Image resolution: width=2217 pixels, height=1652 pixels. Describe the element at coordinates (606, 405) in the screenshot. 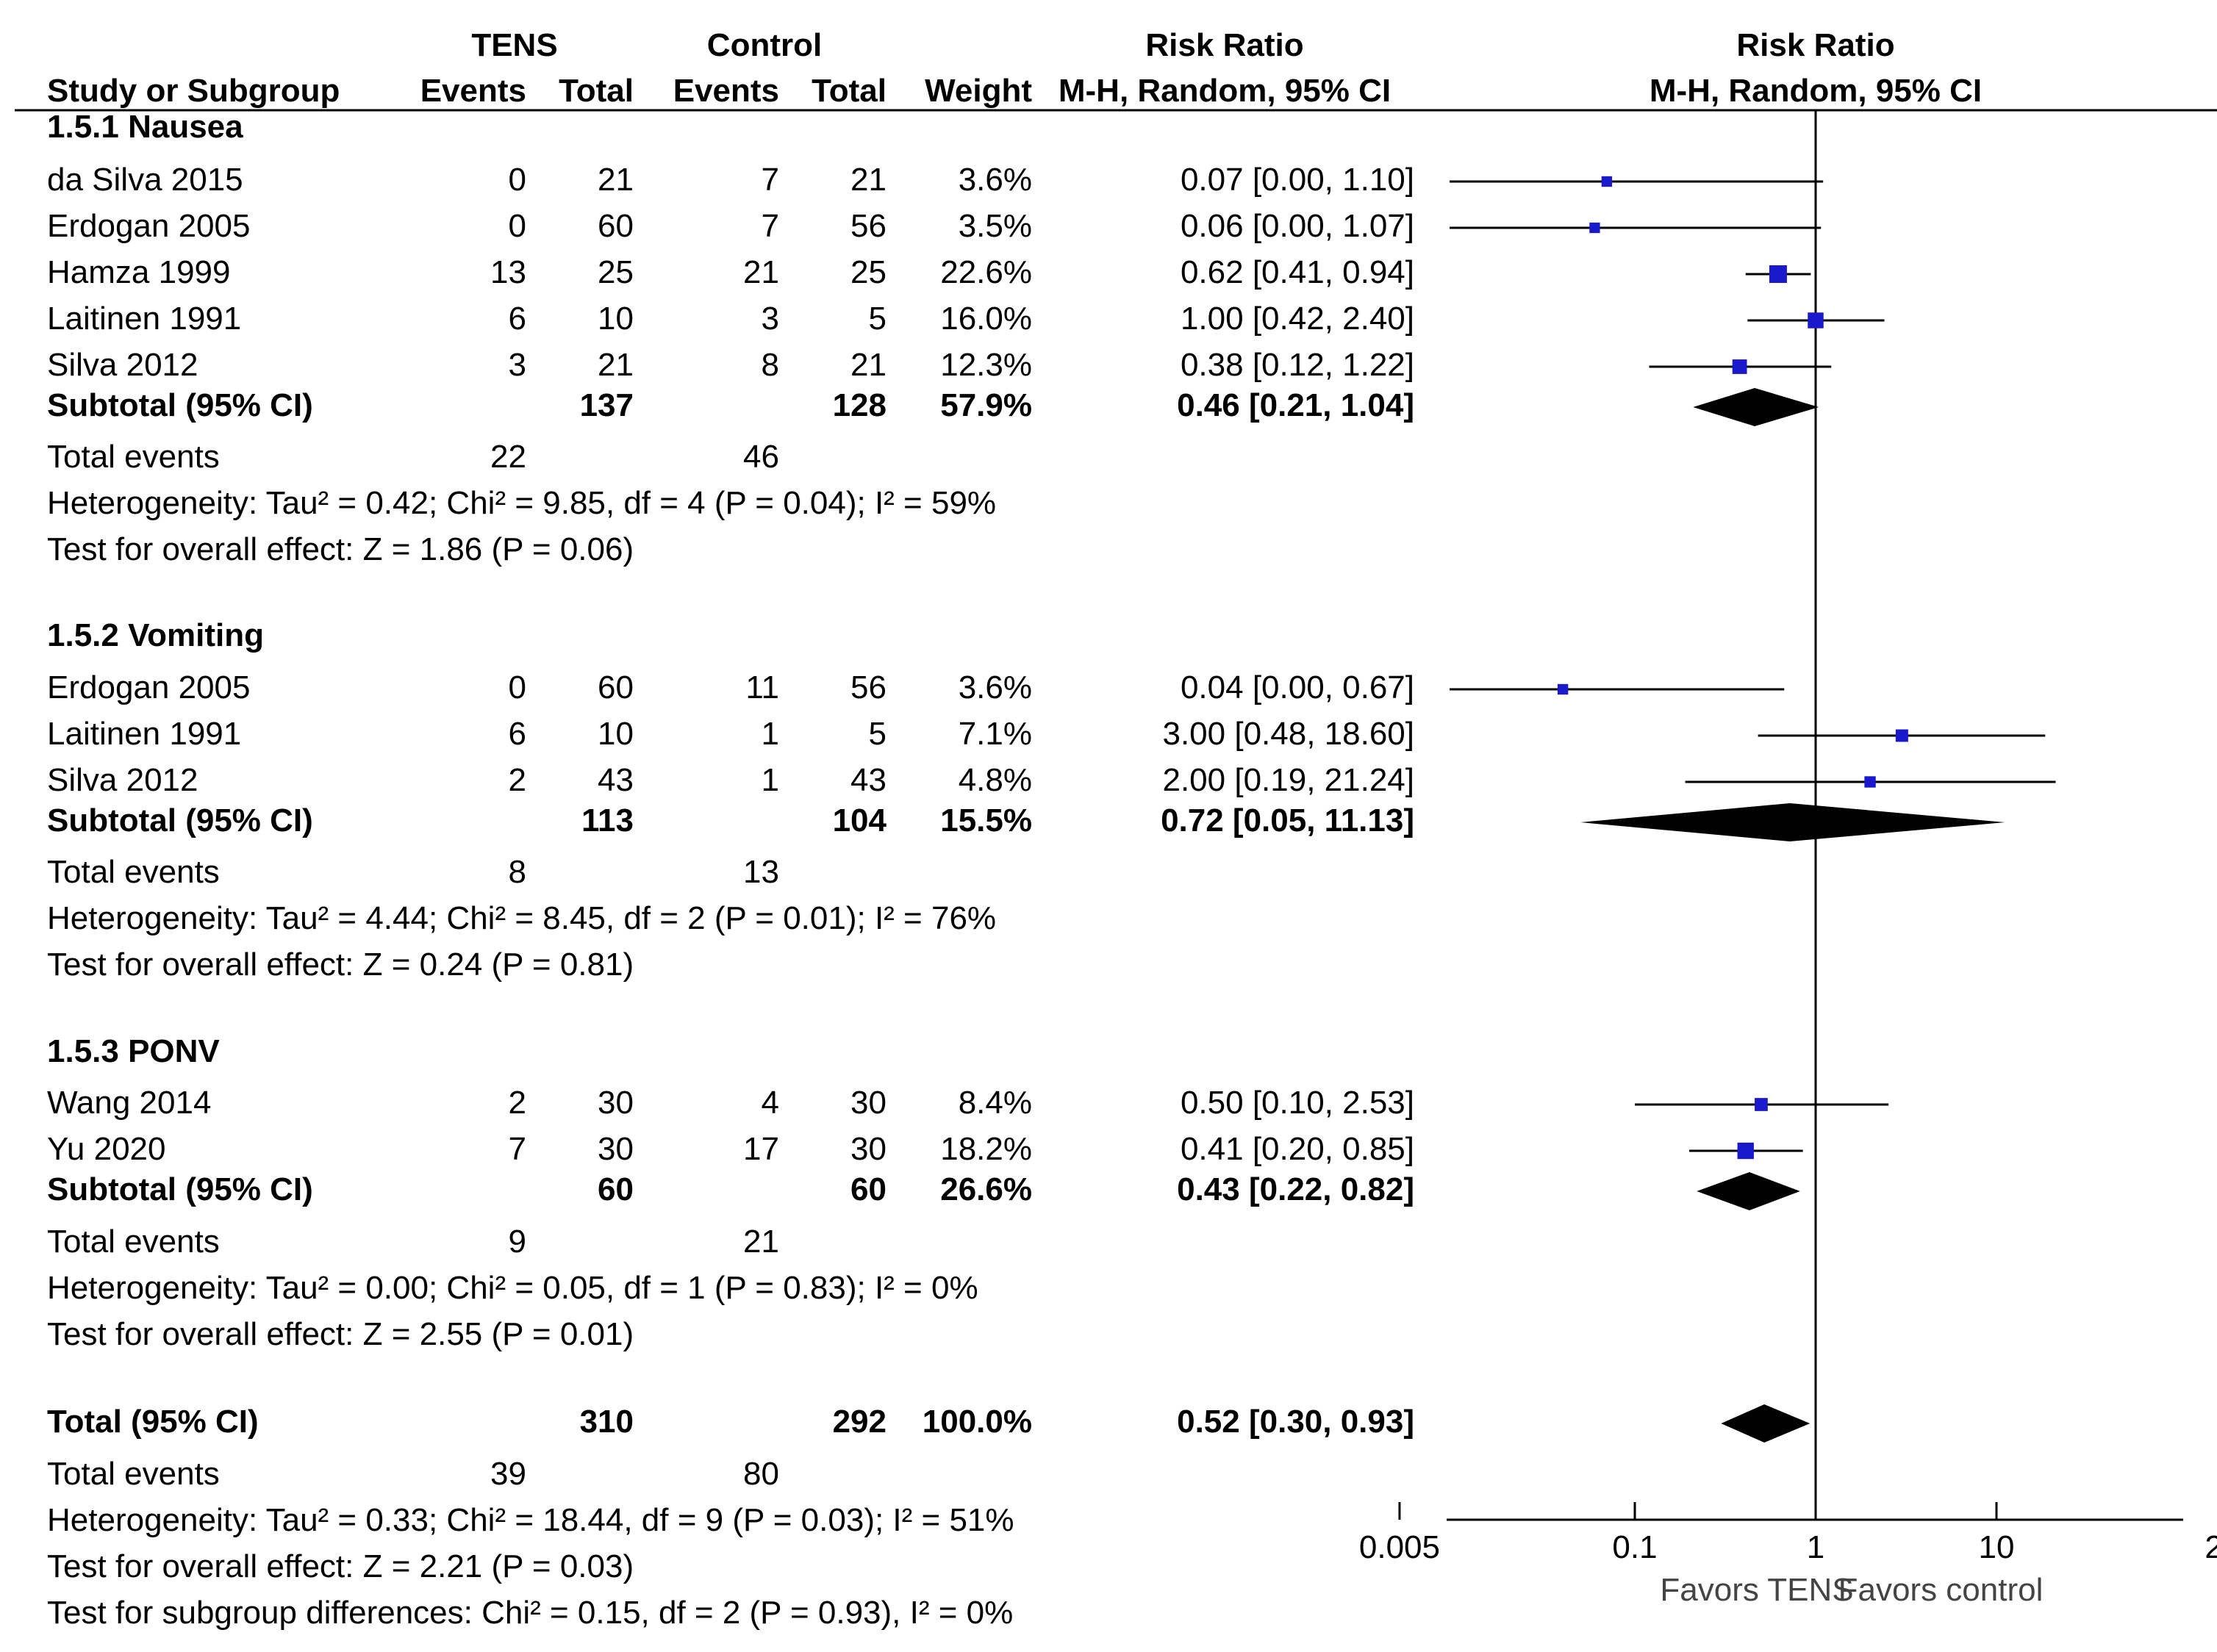

I see `subtotal-tens-total: 137` at that location.